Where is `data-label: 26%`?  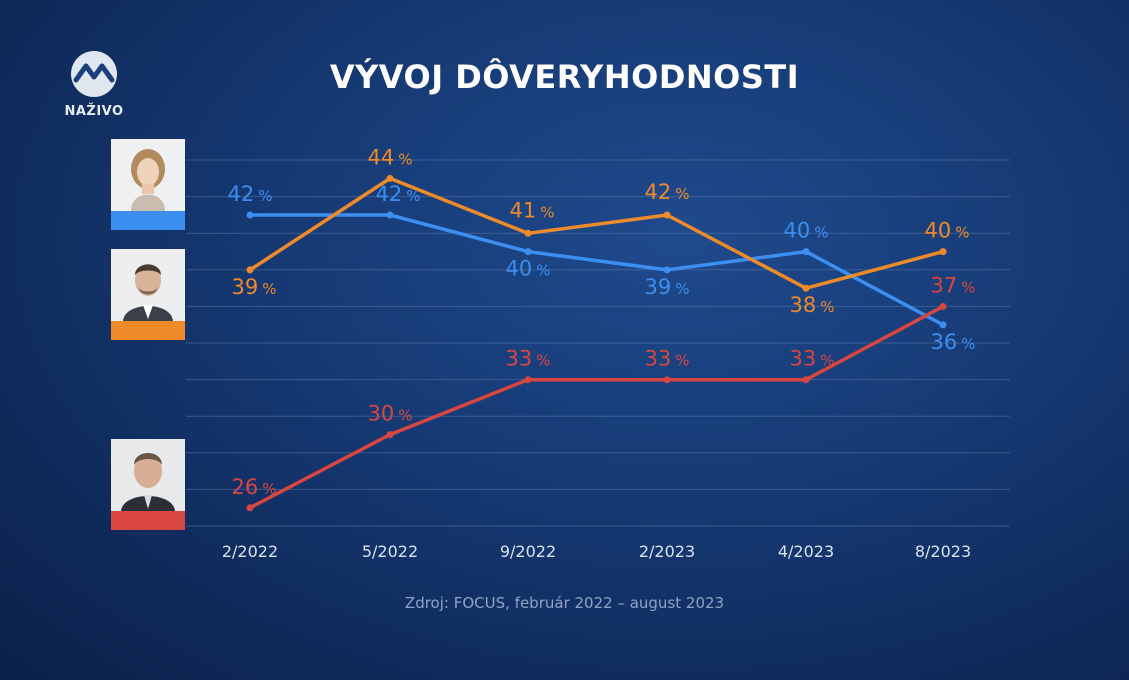
data-label: 26% is located at coordinates (254, 487).